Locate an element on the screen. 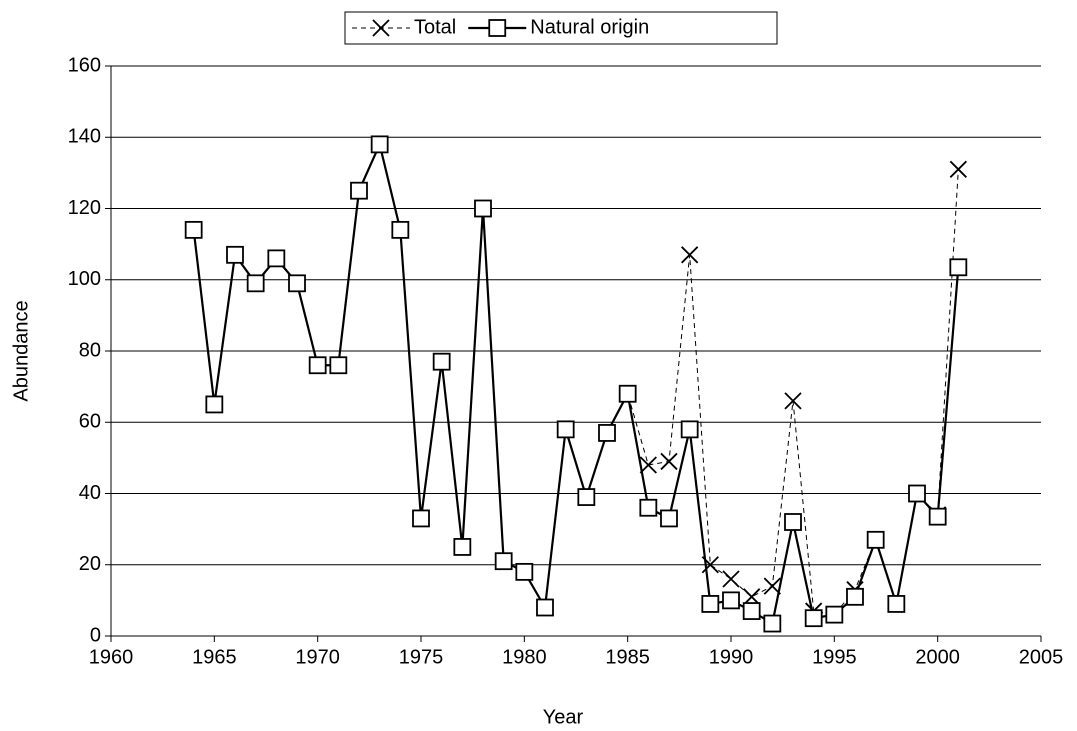 This screenshot has height=731, width=1077. x-tick-label: 1980 is located at coordinates (524, 657).